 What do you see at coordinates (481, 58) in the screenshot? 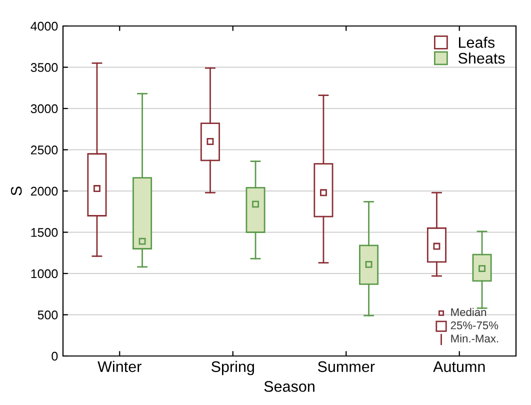
I see `legend-label: Sheats` at bounding box center [481, 58].